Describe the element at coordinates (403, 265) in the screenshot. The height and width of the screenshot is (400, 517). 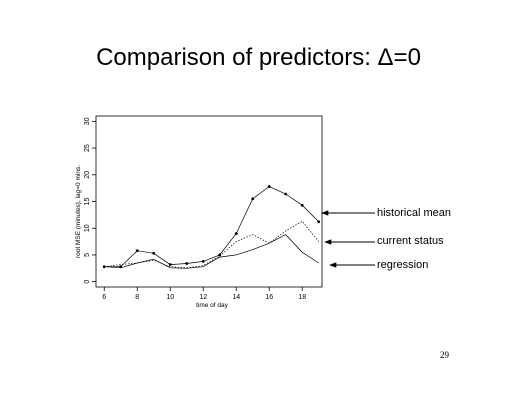
I see `legend-label-regression: regression` at that location.